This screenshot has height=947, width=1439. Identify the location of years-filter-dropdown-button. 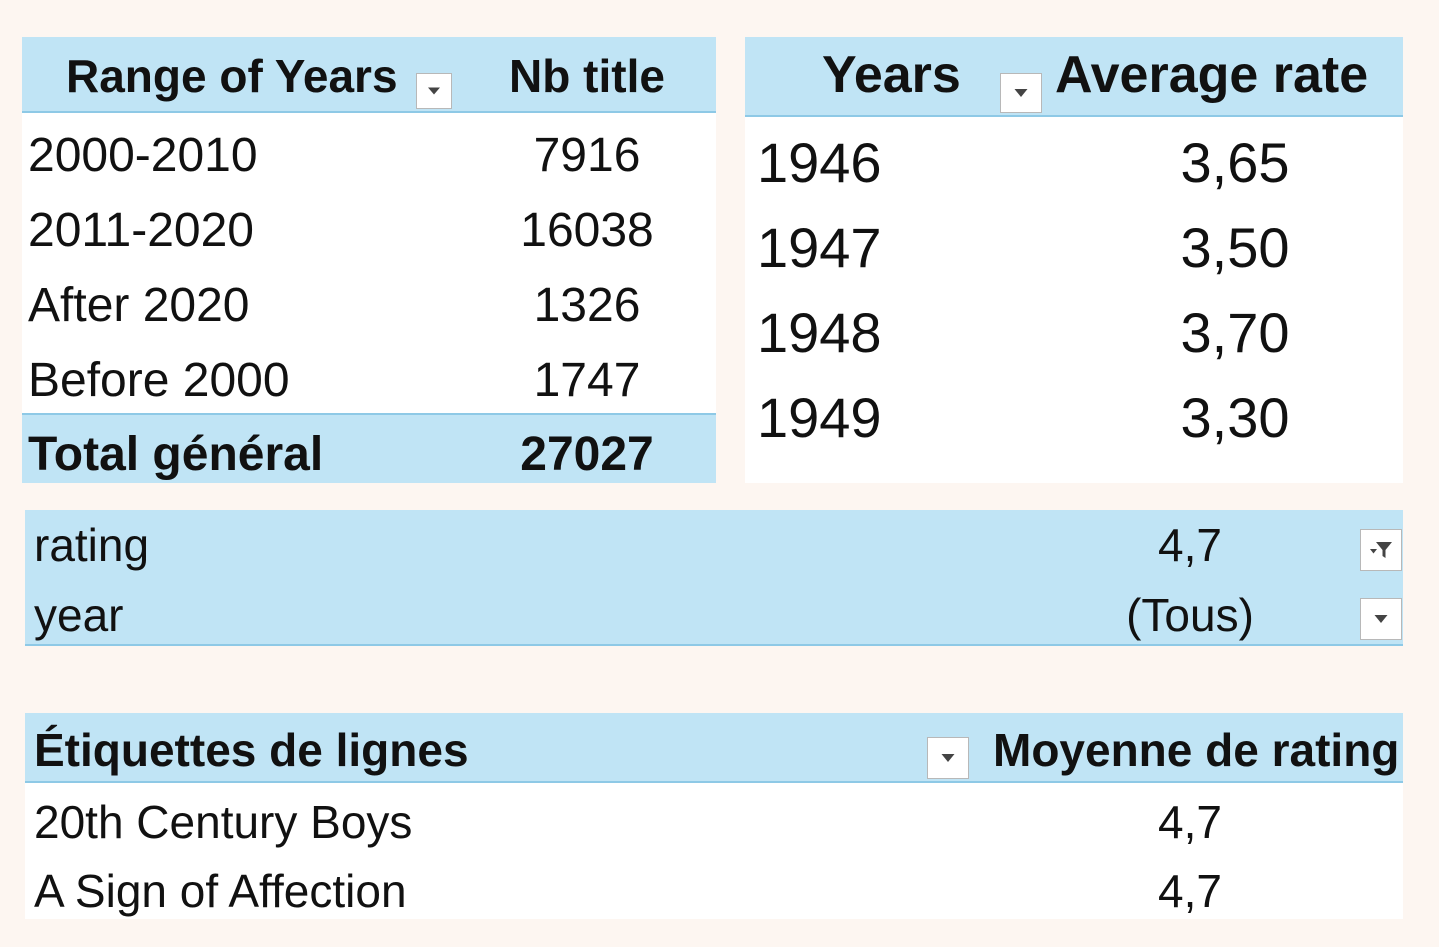
(1021, 93).